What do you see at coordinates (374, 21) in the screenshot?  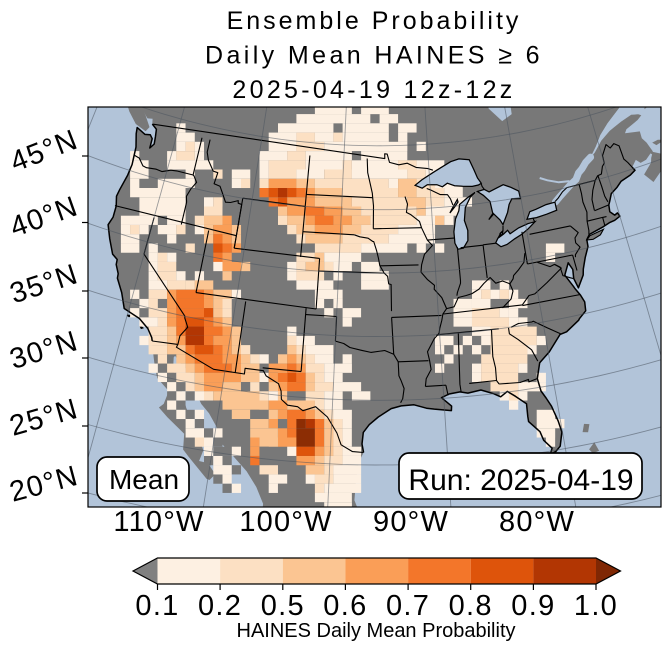 I see `svg-text: Ensemble Probability` at bounding box center [374, 21].